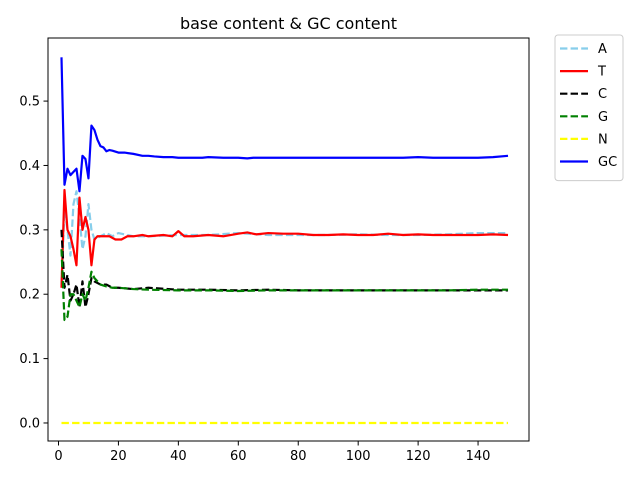 This screenshot has width=640, height=480. What do you see at coordinates (29, 423) in the screenshot?
I see `y-tick-label: 0.0` at bounding box center [29, 423].